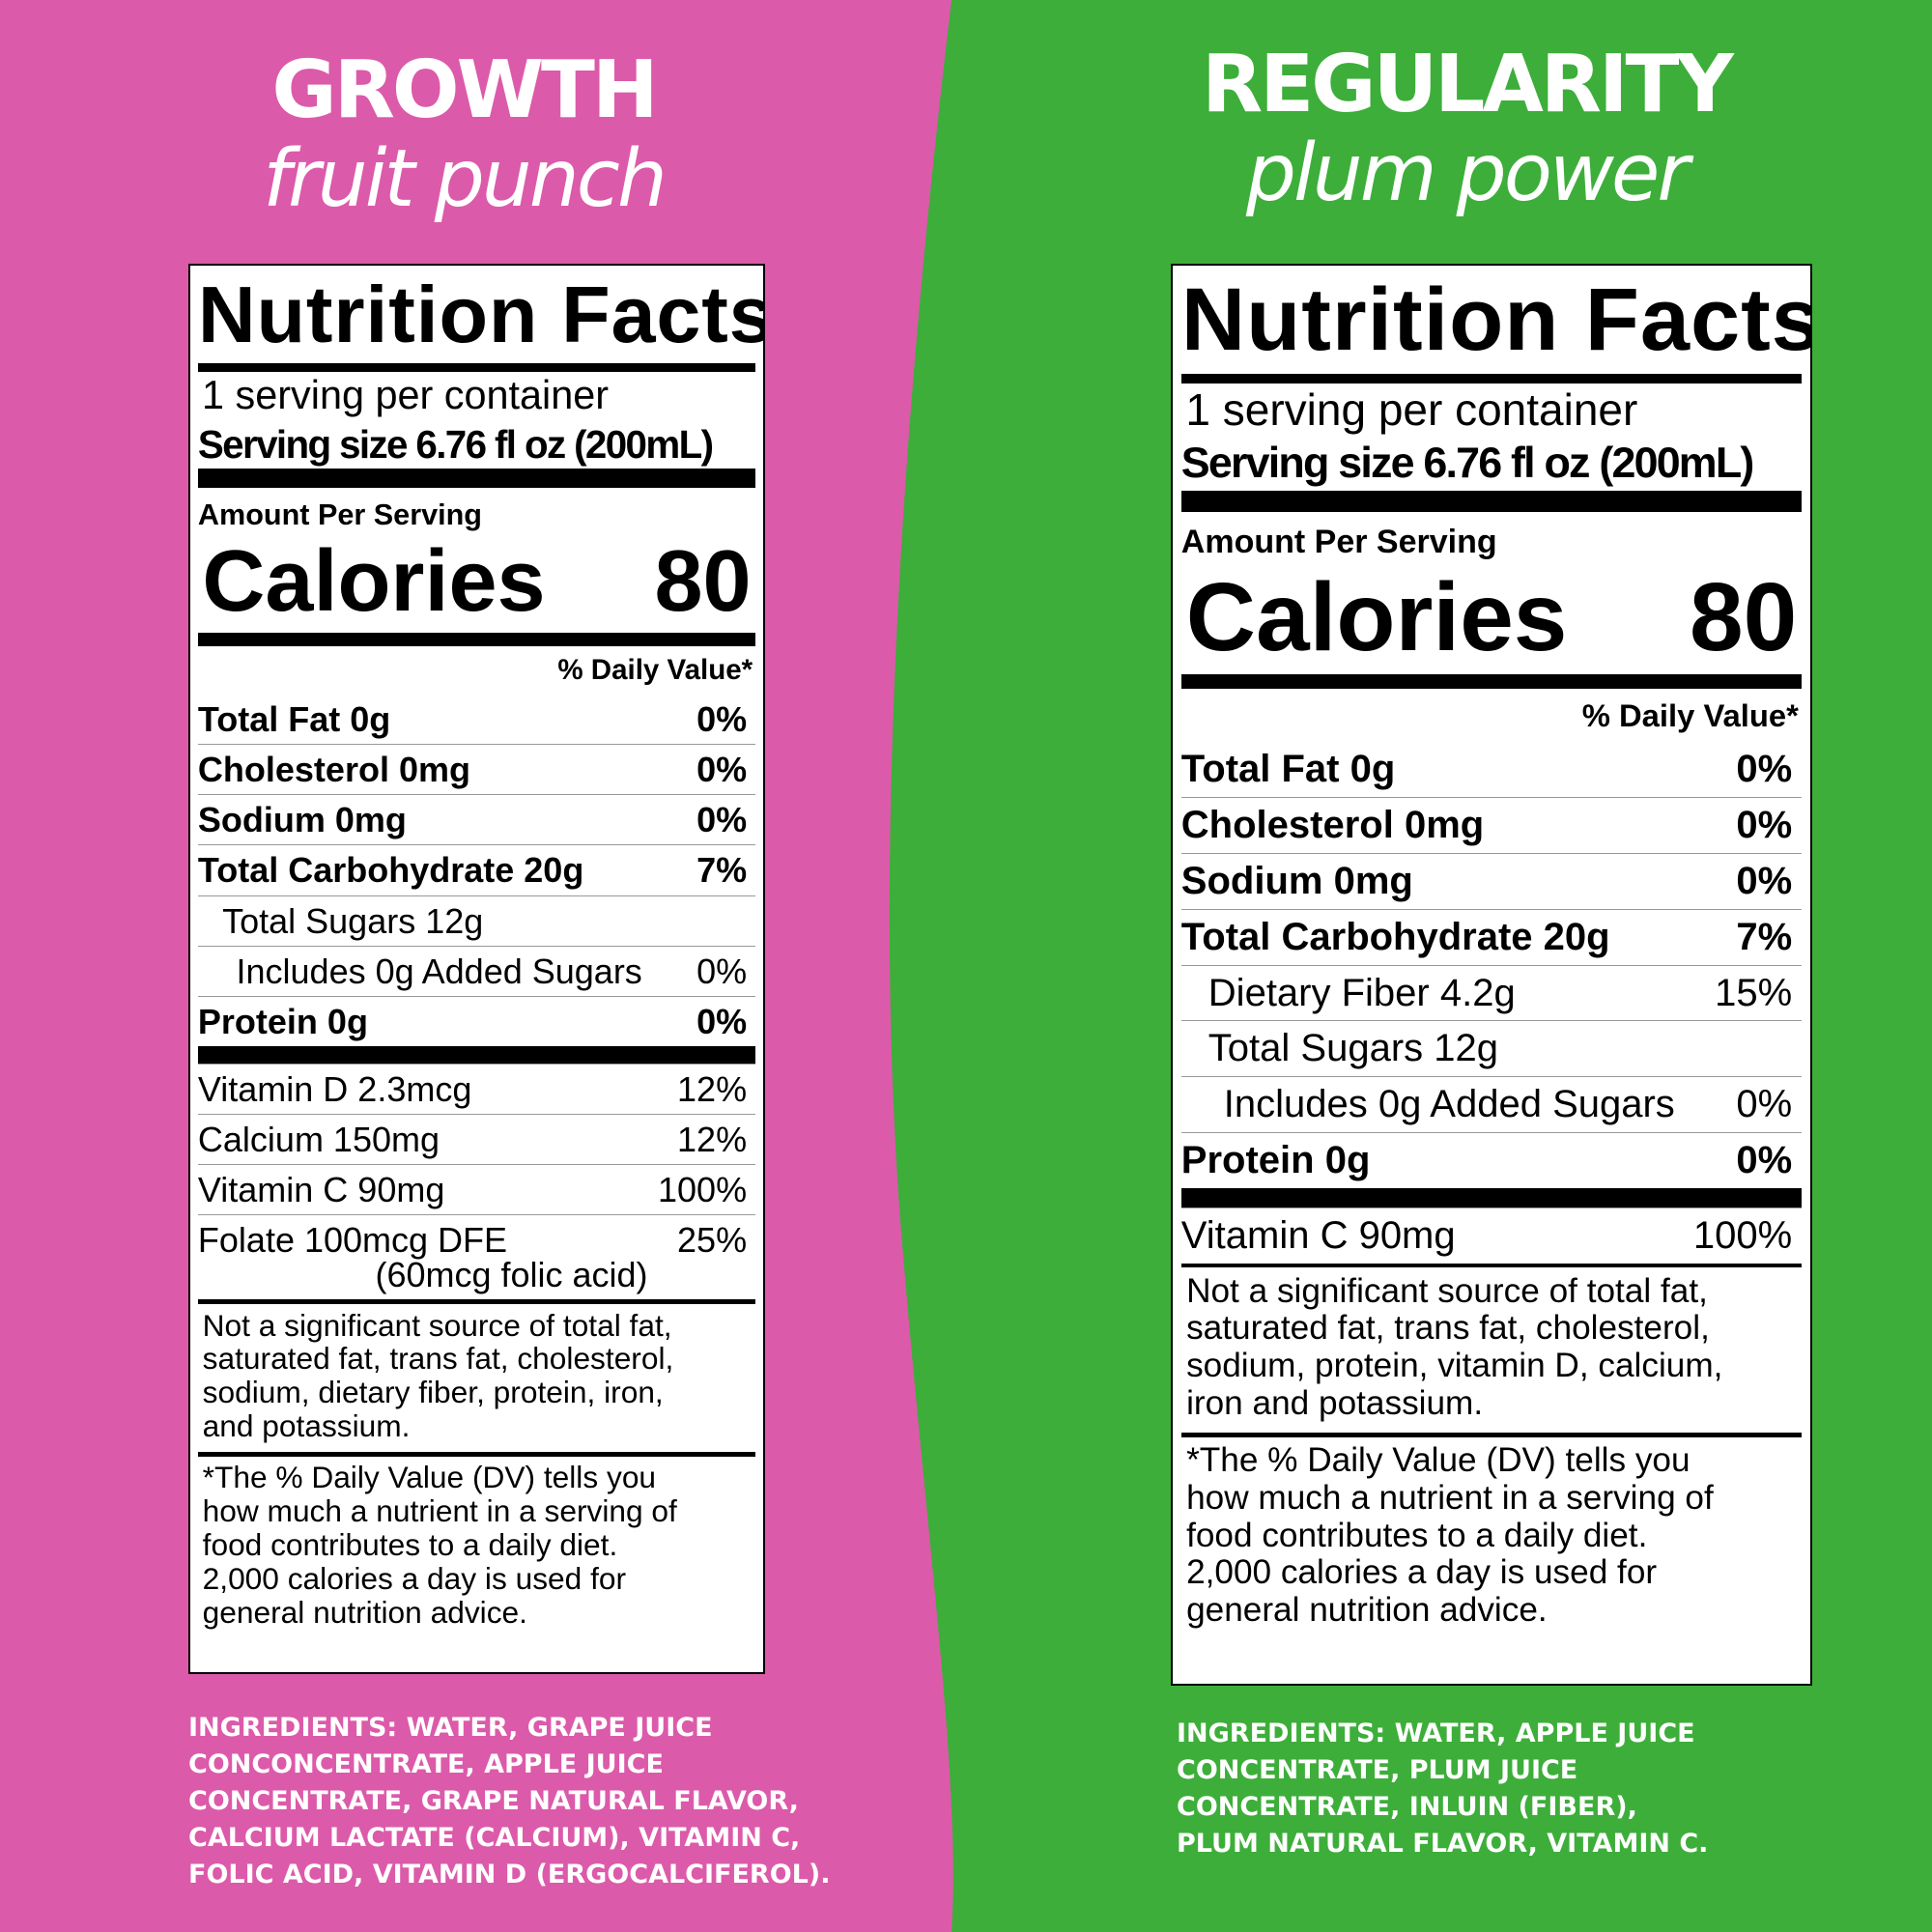  I want to click on daily-value-header: % Daily Value*, so click(1690, 714).